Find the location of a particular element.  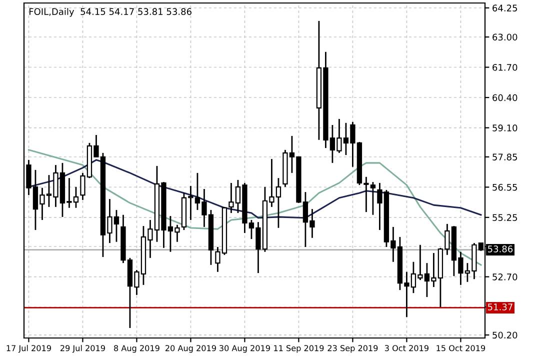

y-tick-label: 56.55 is located at coordinates (504, 187).